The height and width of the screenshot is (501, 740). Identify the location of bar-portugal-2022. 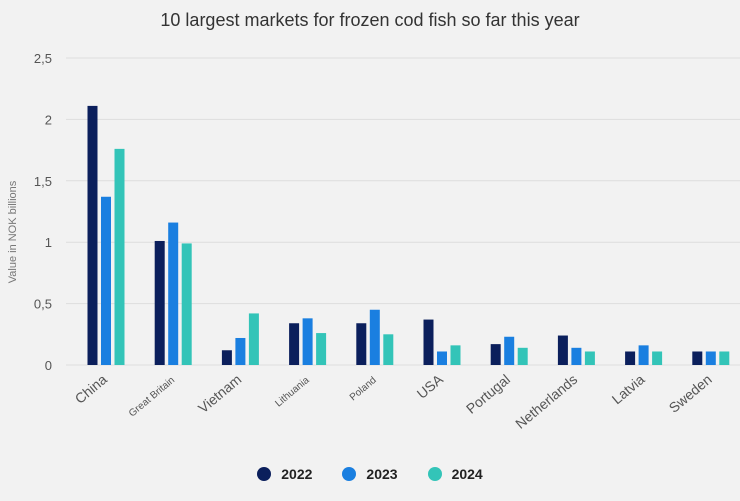
(495, 354).